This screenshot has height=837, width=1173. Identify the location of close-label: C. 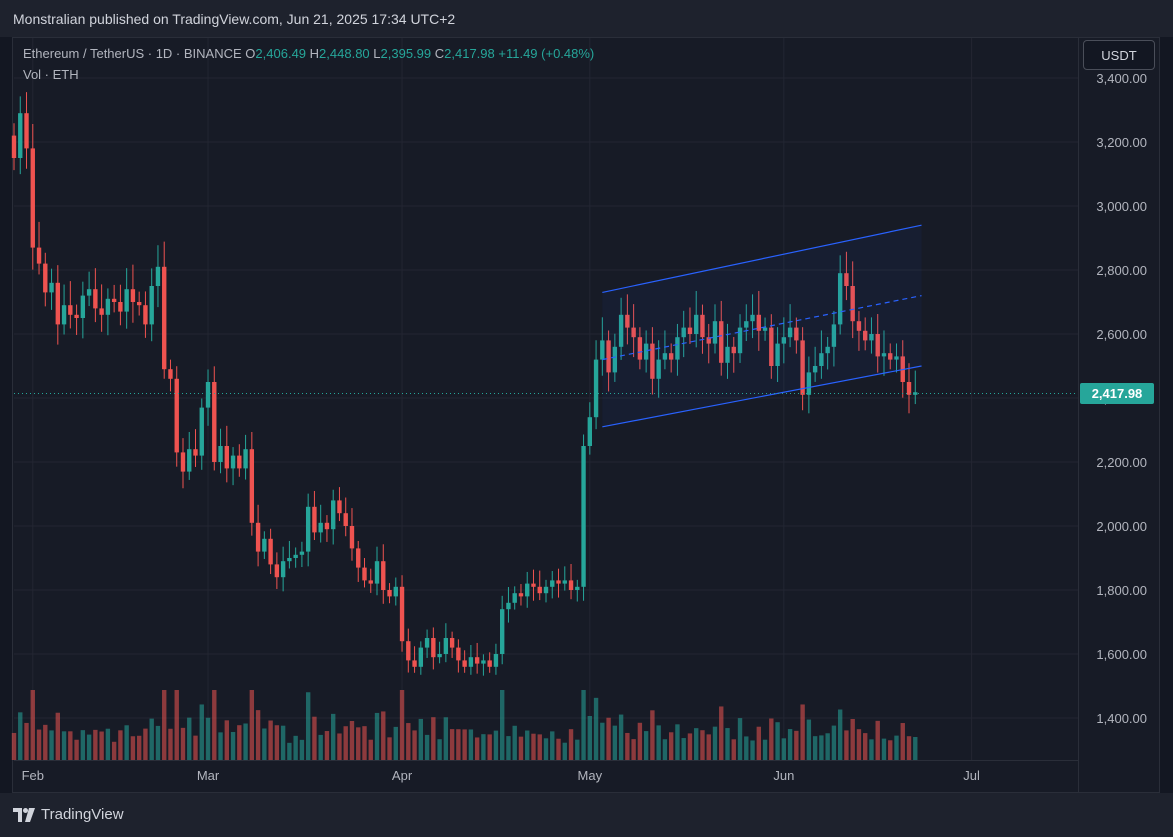
(439, 53).